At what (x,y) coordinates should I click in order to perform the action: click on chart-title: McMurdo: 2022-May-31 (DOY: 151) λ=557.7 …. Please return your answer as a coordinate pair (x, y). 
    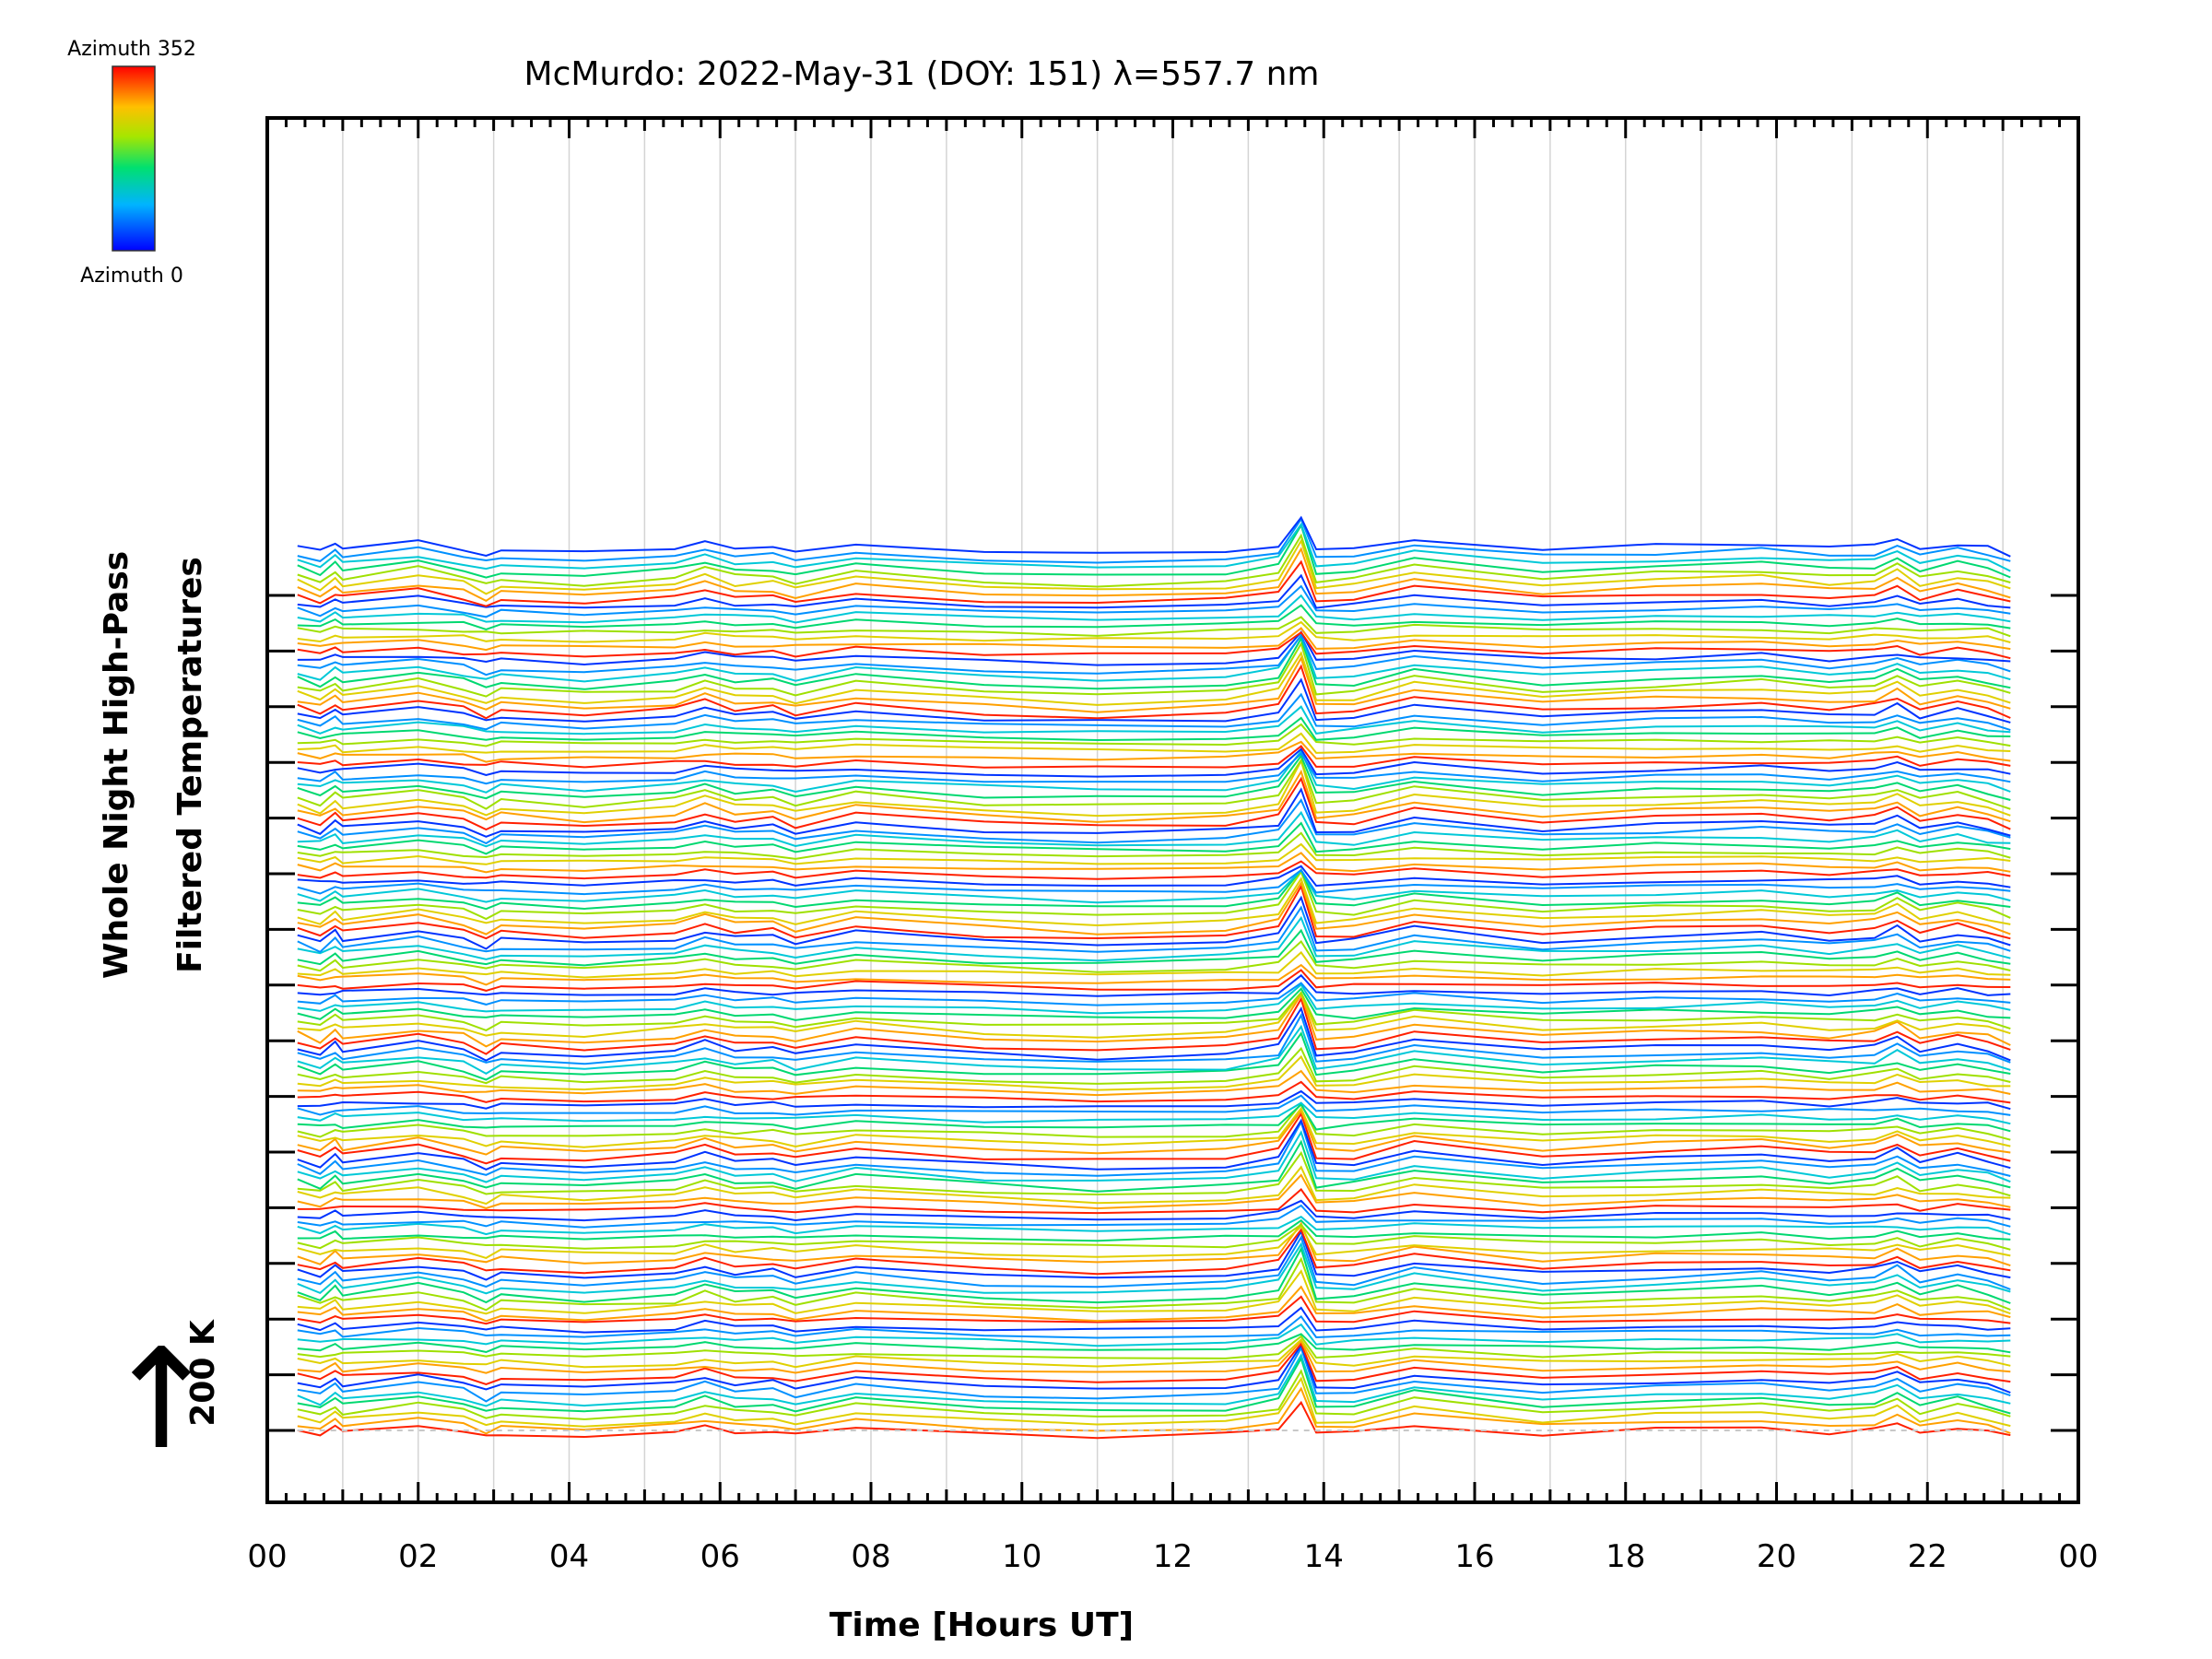
    Looking at the image, I should click on (922, 74).